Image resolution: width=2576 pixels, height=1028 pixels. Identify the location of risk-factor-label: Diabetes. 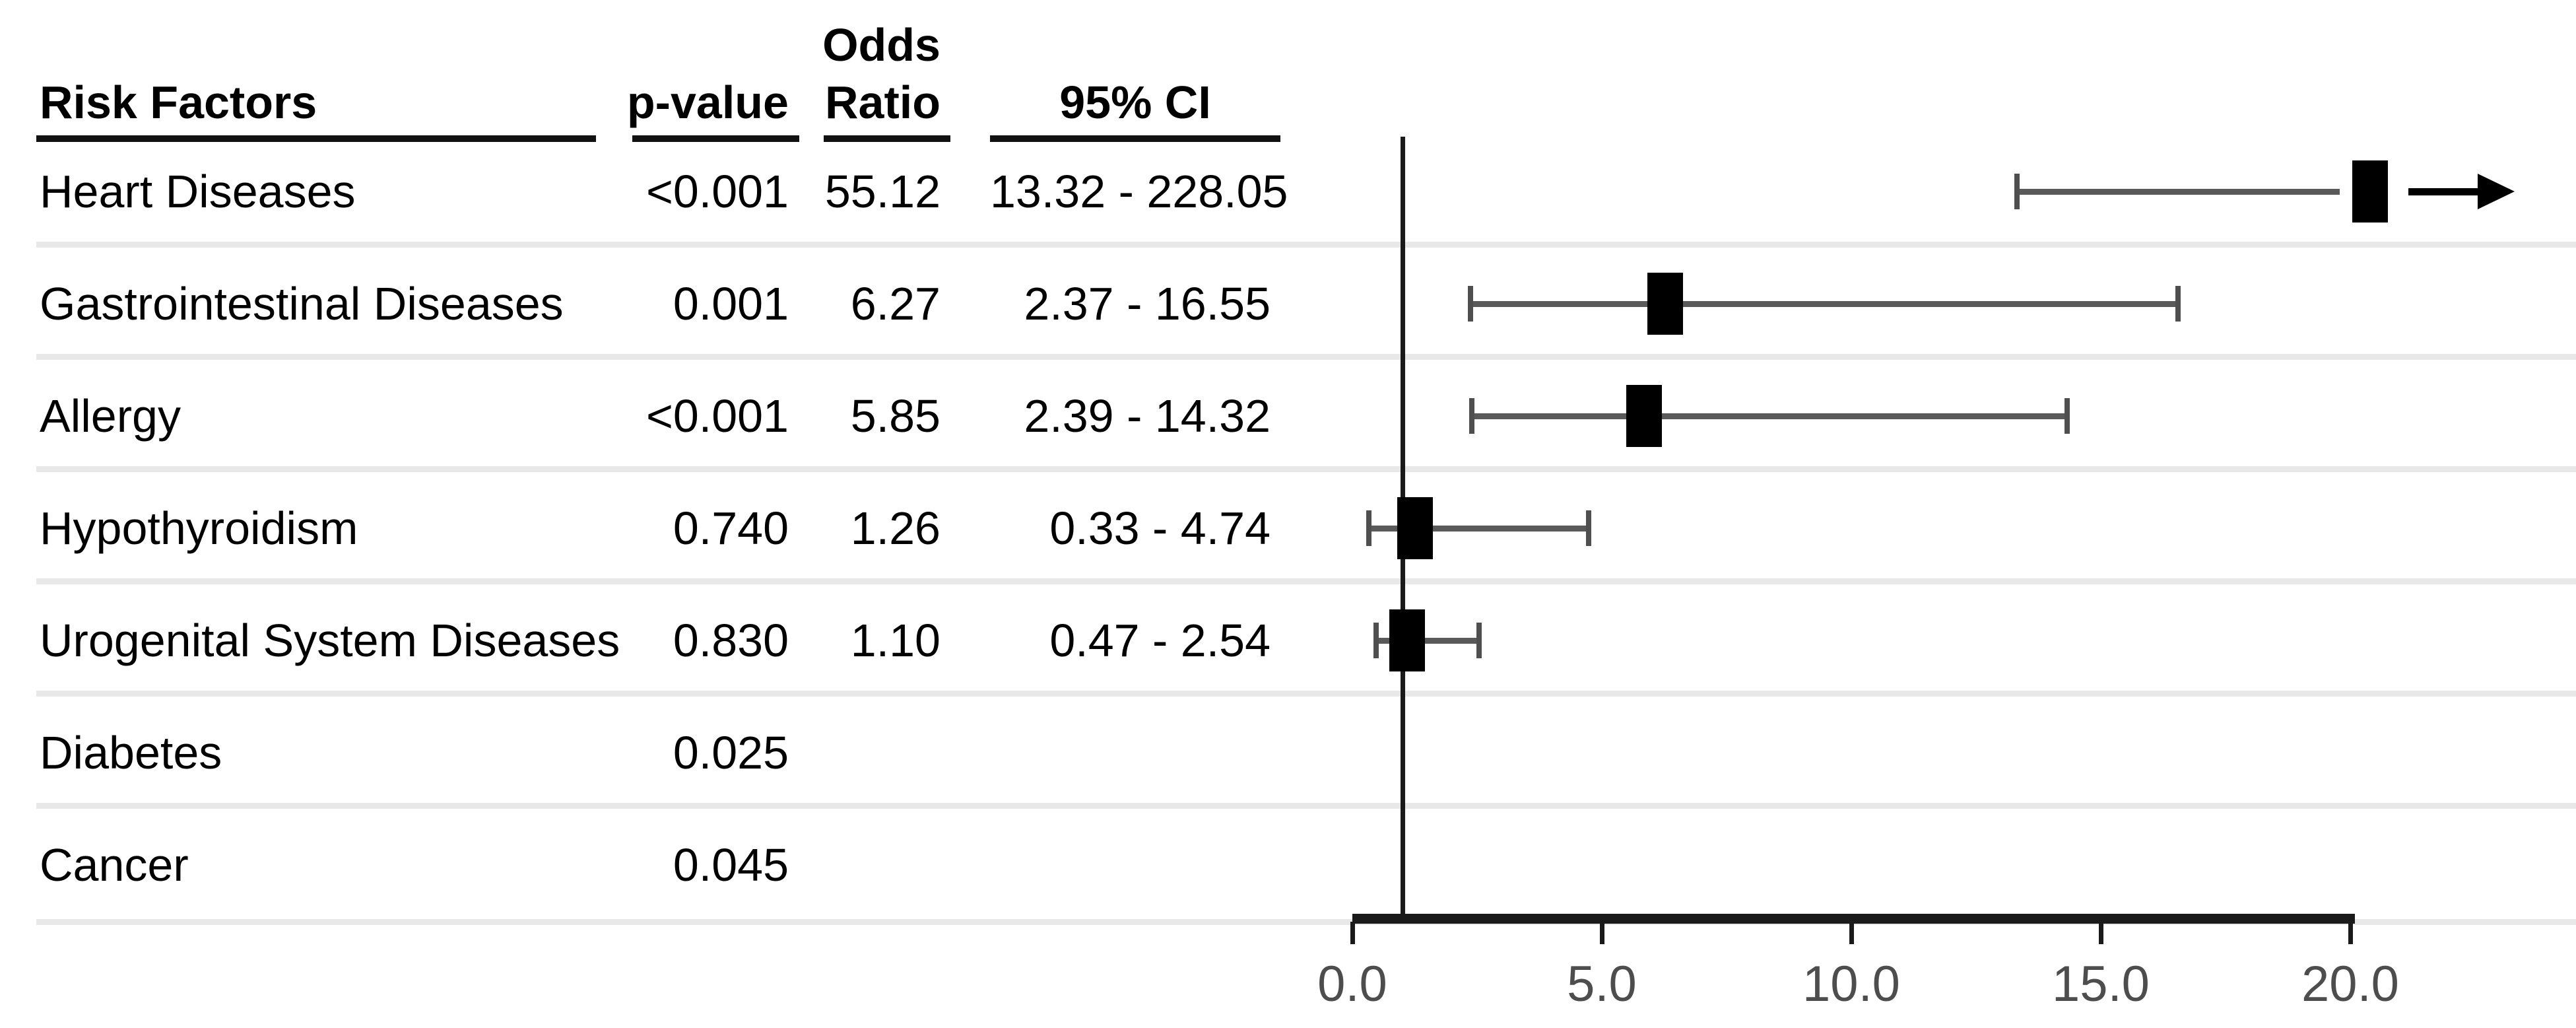
(131, 752).